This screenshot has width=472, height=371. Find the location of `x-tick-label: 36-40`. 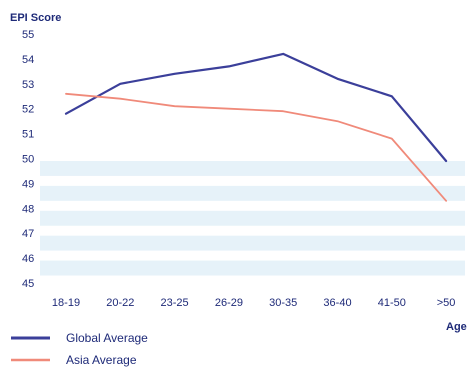

x-tick-label: 36-40 is located at coordinates (337, 303).